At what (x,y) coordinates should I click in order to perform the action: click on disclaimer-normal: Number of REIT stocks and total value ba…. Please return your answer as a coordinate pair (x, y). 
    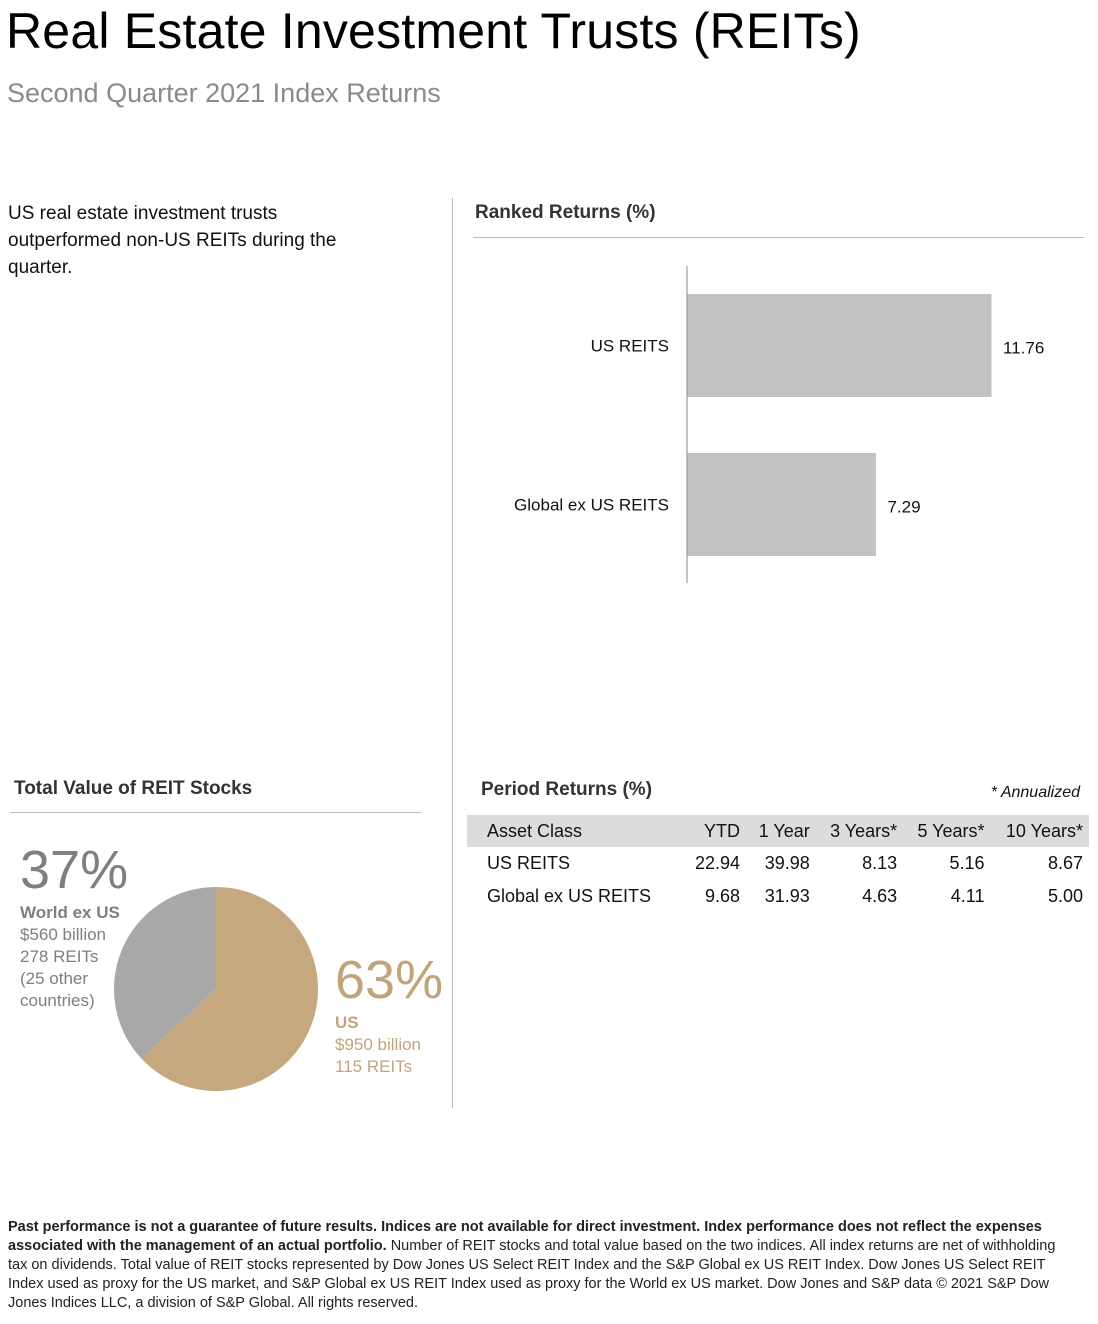
    Looking at the image, I should click on (532, 1274).